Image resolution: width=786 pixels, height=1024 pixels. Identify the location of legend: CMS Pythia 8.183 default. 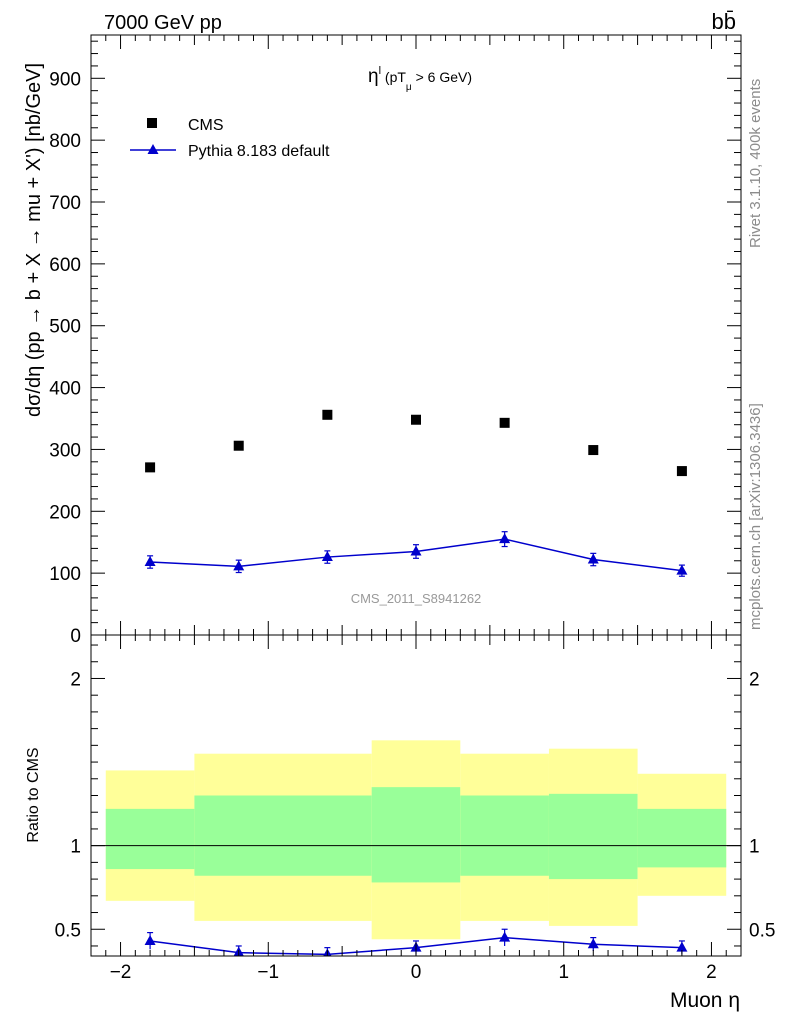
(230, 138).